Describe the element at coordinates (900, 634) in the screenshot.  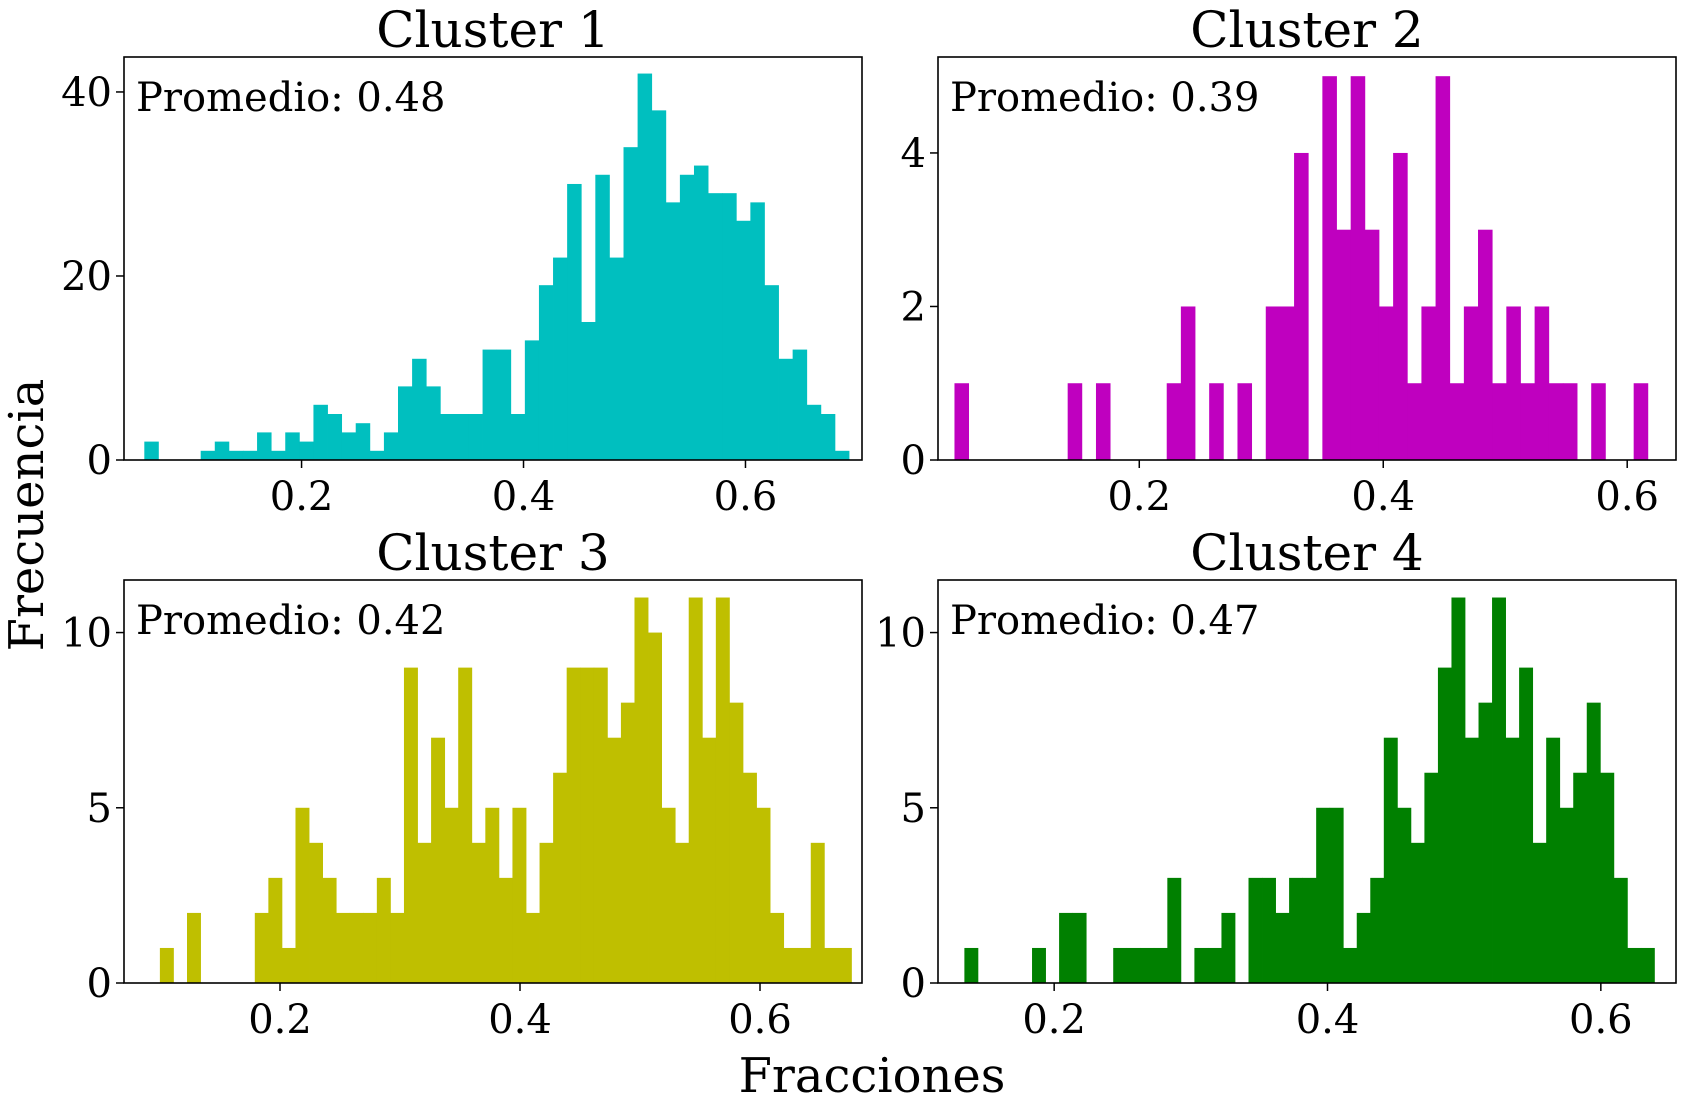
I see `y-tick-label: 10` at that location.